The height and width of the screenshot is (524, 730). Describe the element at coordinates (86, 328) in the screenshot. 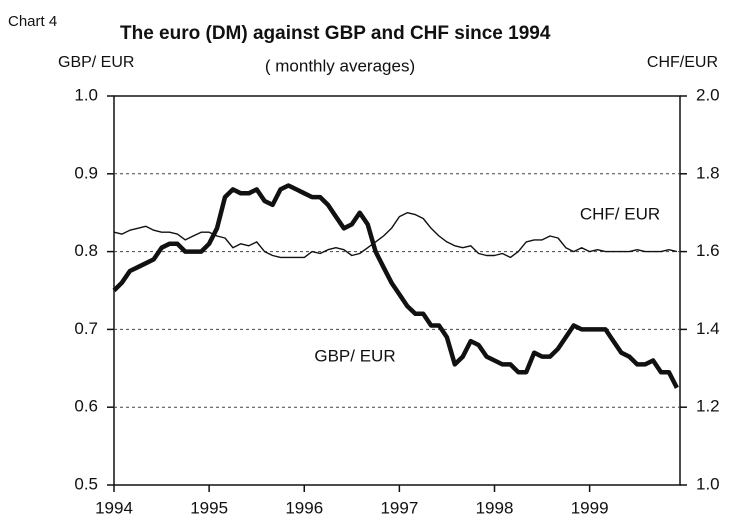

I see `y-tick-label: 0.7` at that location.